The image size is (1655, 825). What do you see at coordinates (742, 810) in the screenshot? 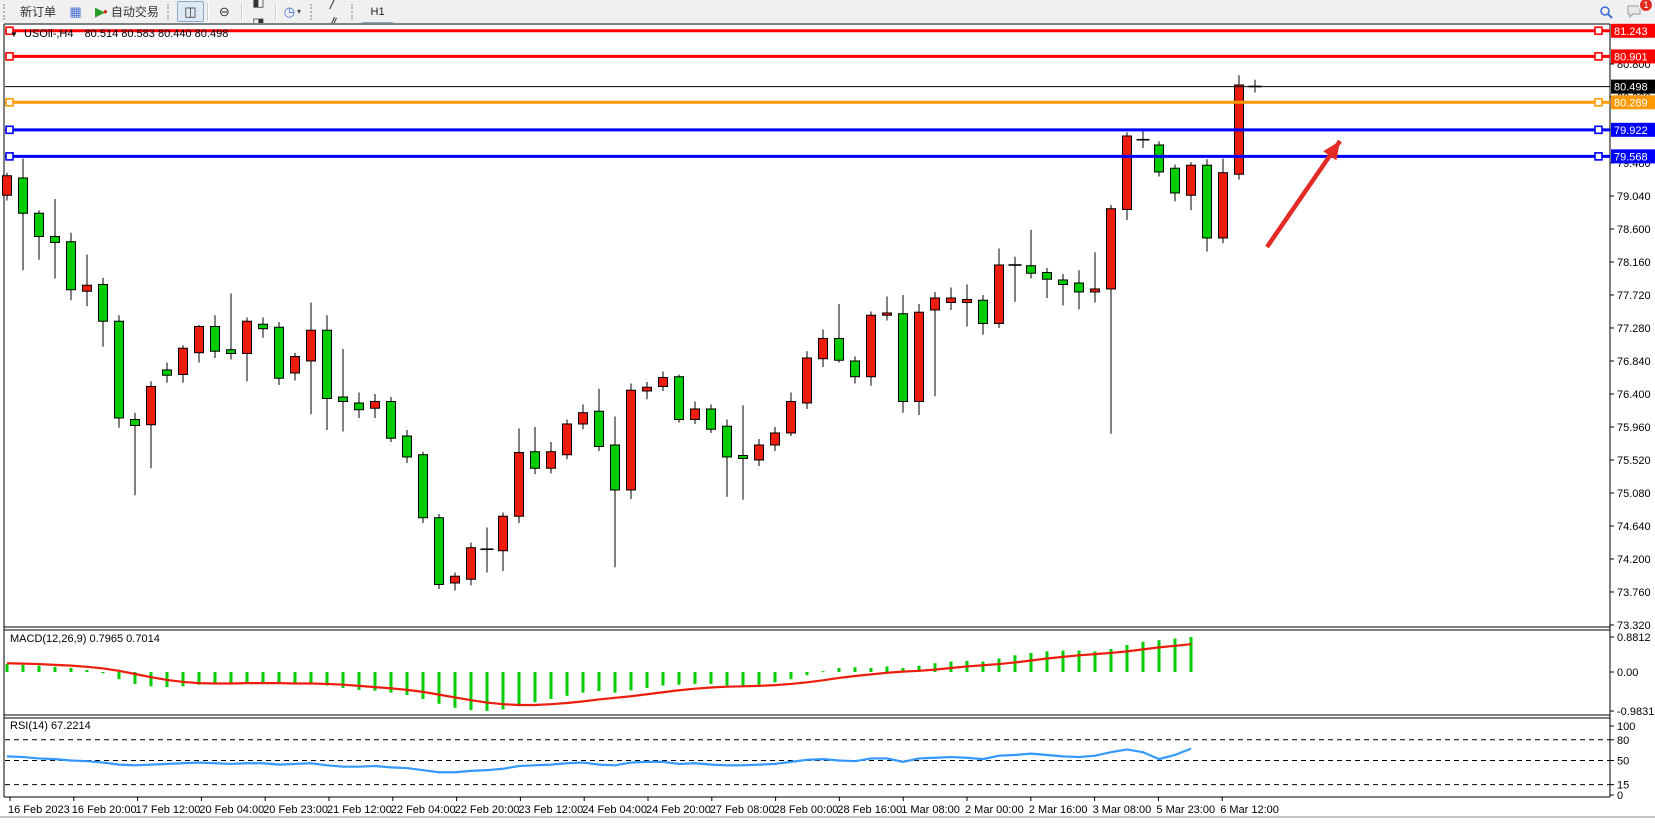
I see `time-tick-label: 27 Feb 08:00` at bounding box center [742, 810].